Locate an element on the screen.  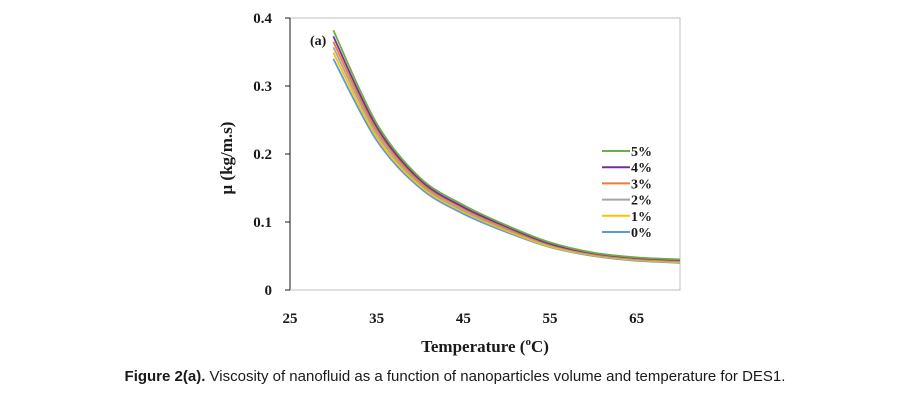
y-tick-label: 0.2 is located at coordinates (262, 155).